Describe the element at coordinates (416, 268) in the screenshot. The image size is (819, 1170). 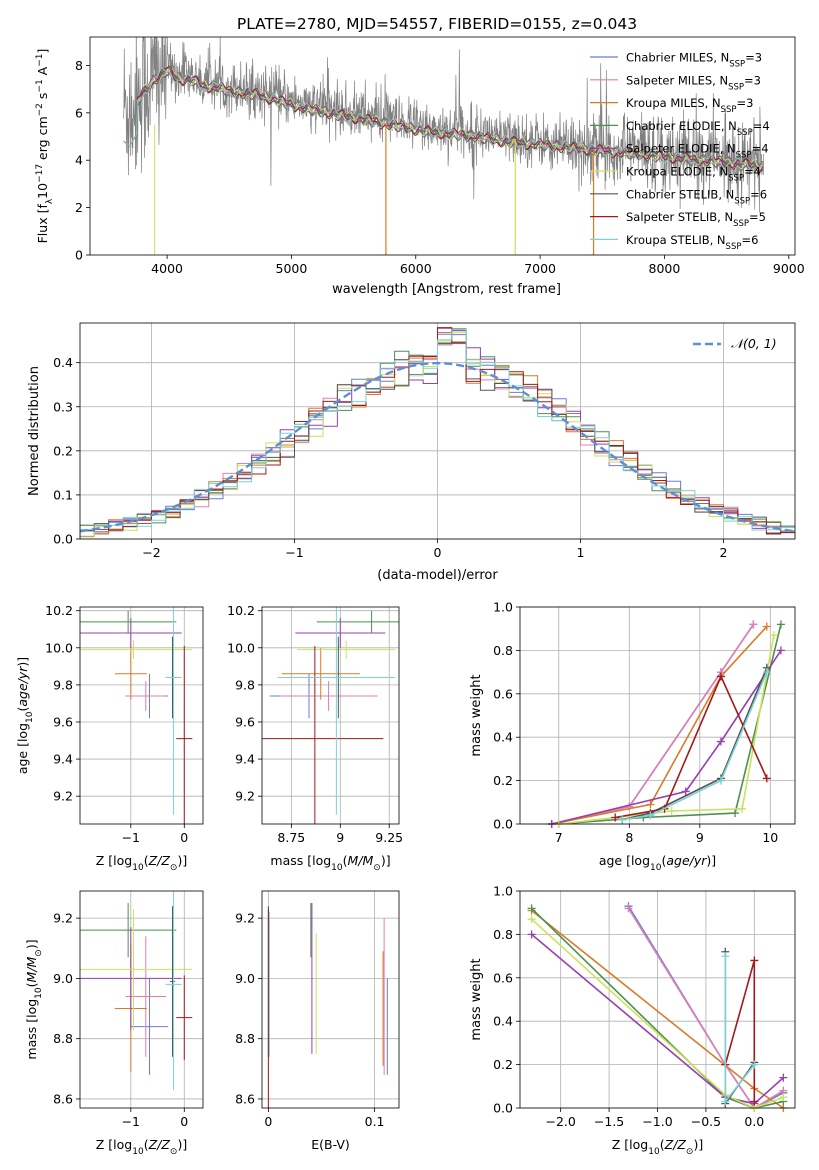
I see `x-tick-label: 6000` at that location.